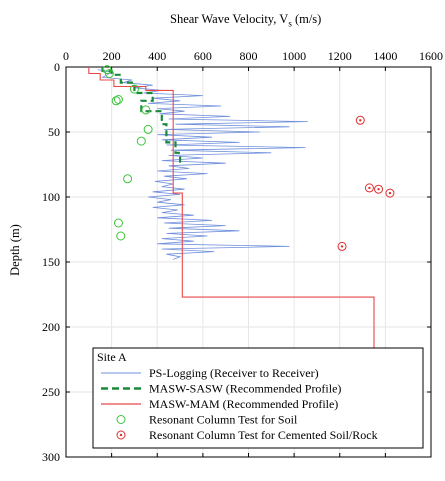 This screenshot has width=445, height=481. What do you see at coordinates (203, 56) in the screenshot?
I see `x-tick-label: 600` at bounding box center [203, 56].